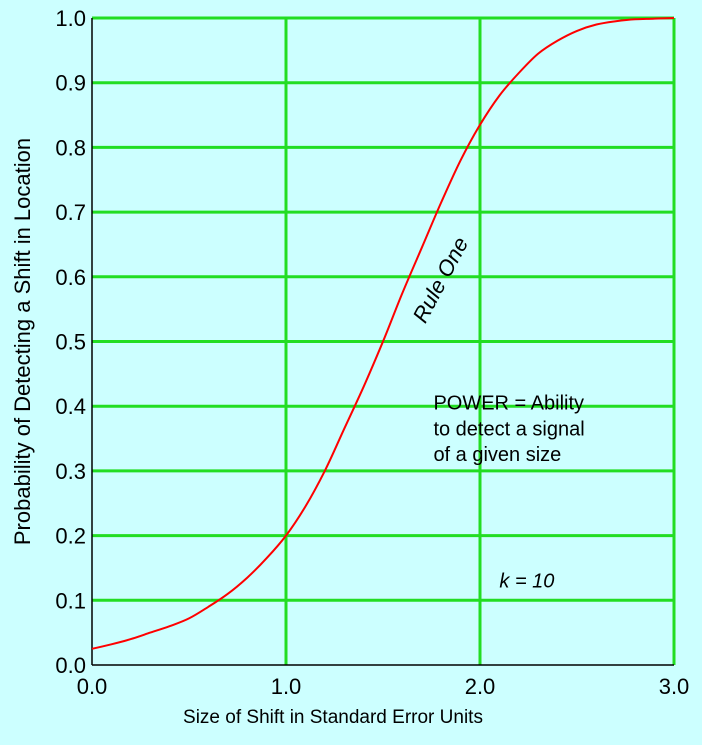  I want to click on x-axis-label: Size of Shift in Standard Error Units, so click(333, 717).